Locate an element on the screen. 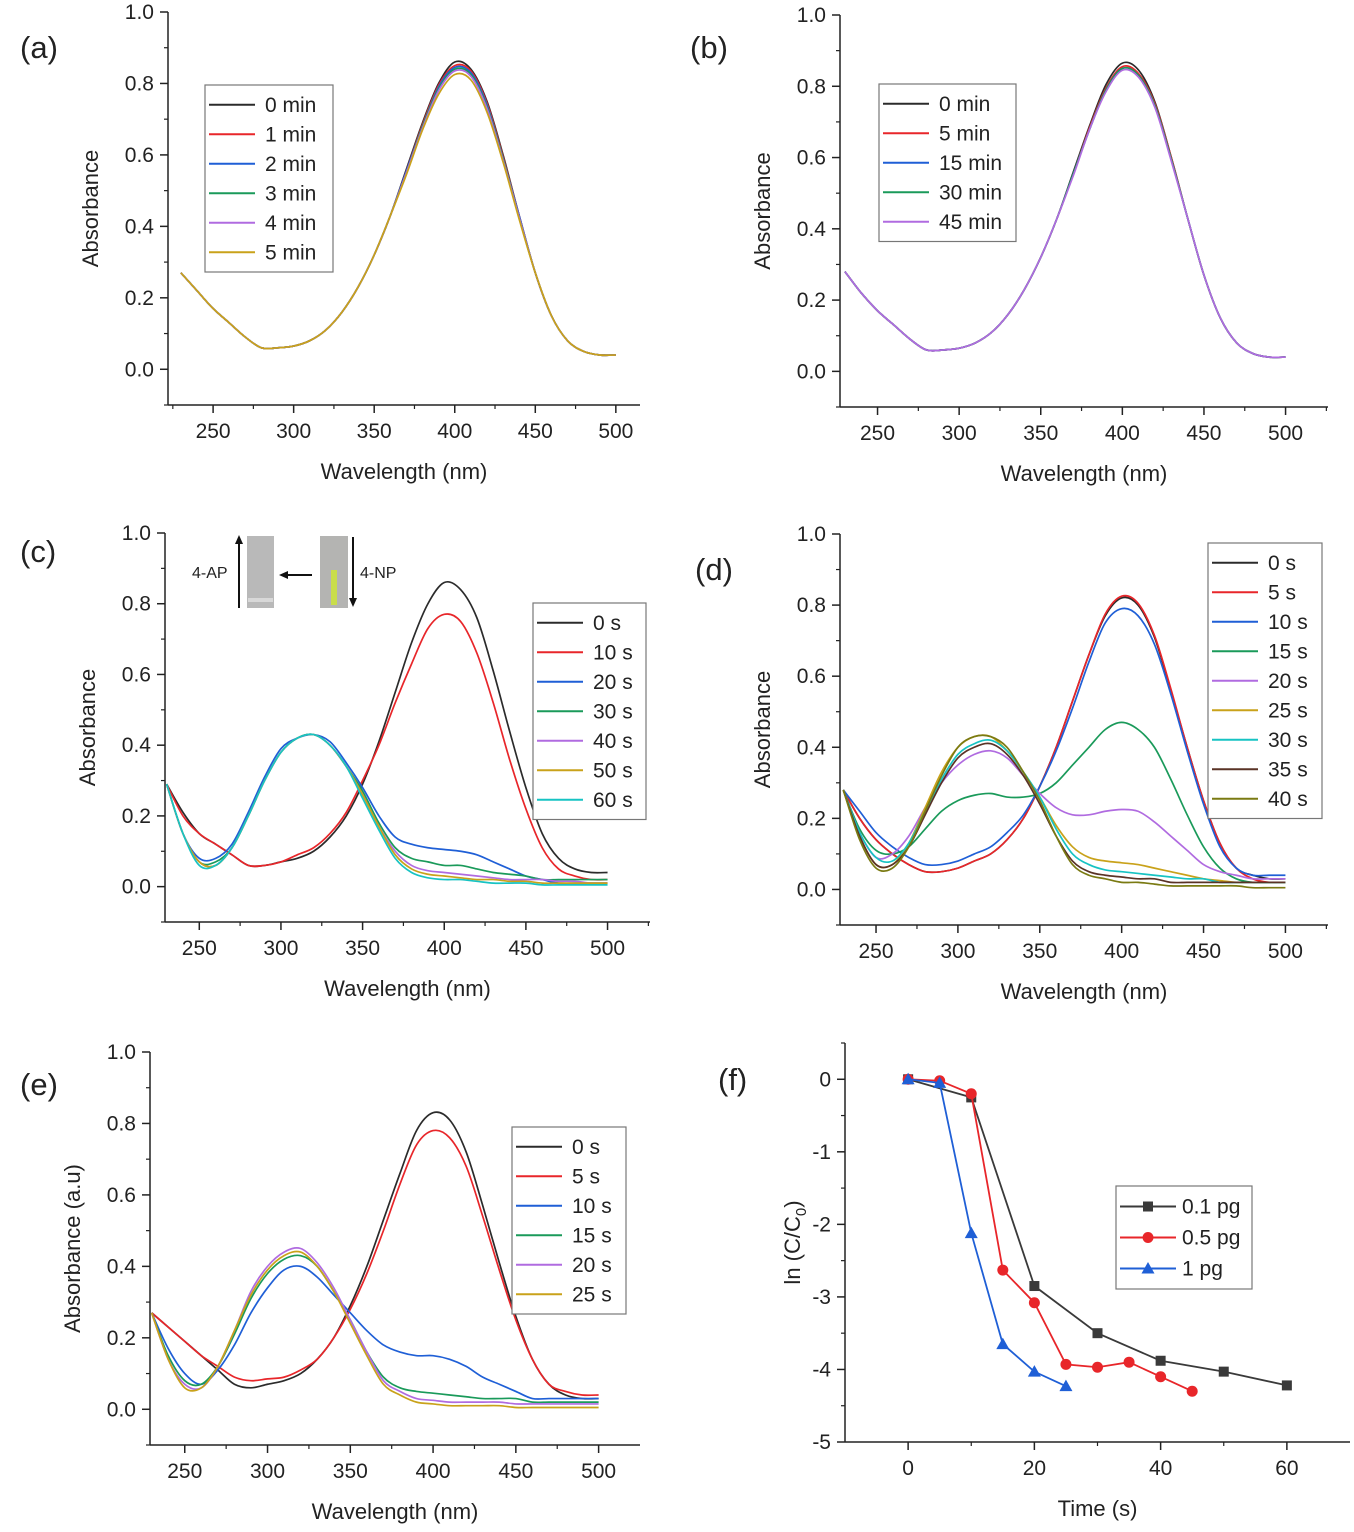 Image resolution: width=1354 pixels, height=1532 pixels. y-axis-label-text: Absorbance (a.u) is located at coordinates (72, 1248).